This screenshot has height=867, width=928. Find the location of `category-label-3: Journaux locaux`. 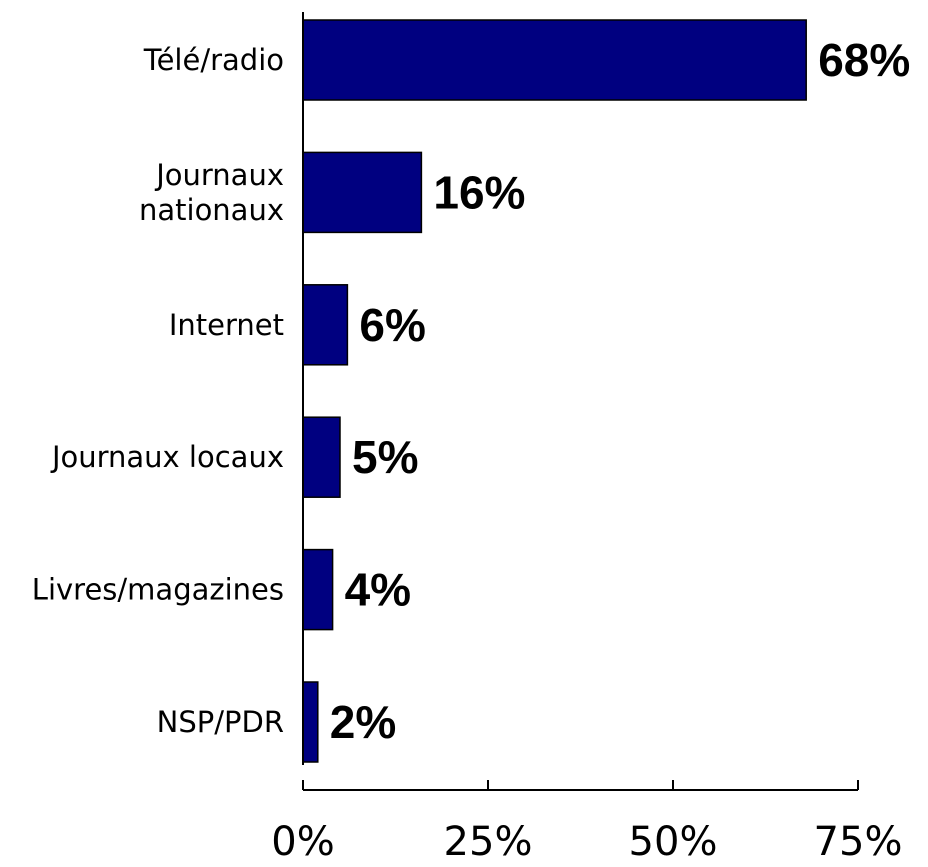

category-label-3: Journaux locaux is located at coordinates (167, 457).